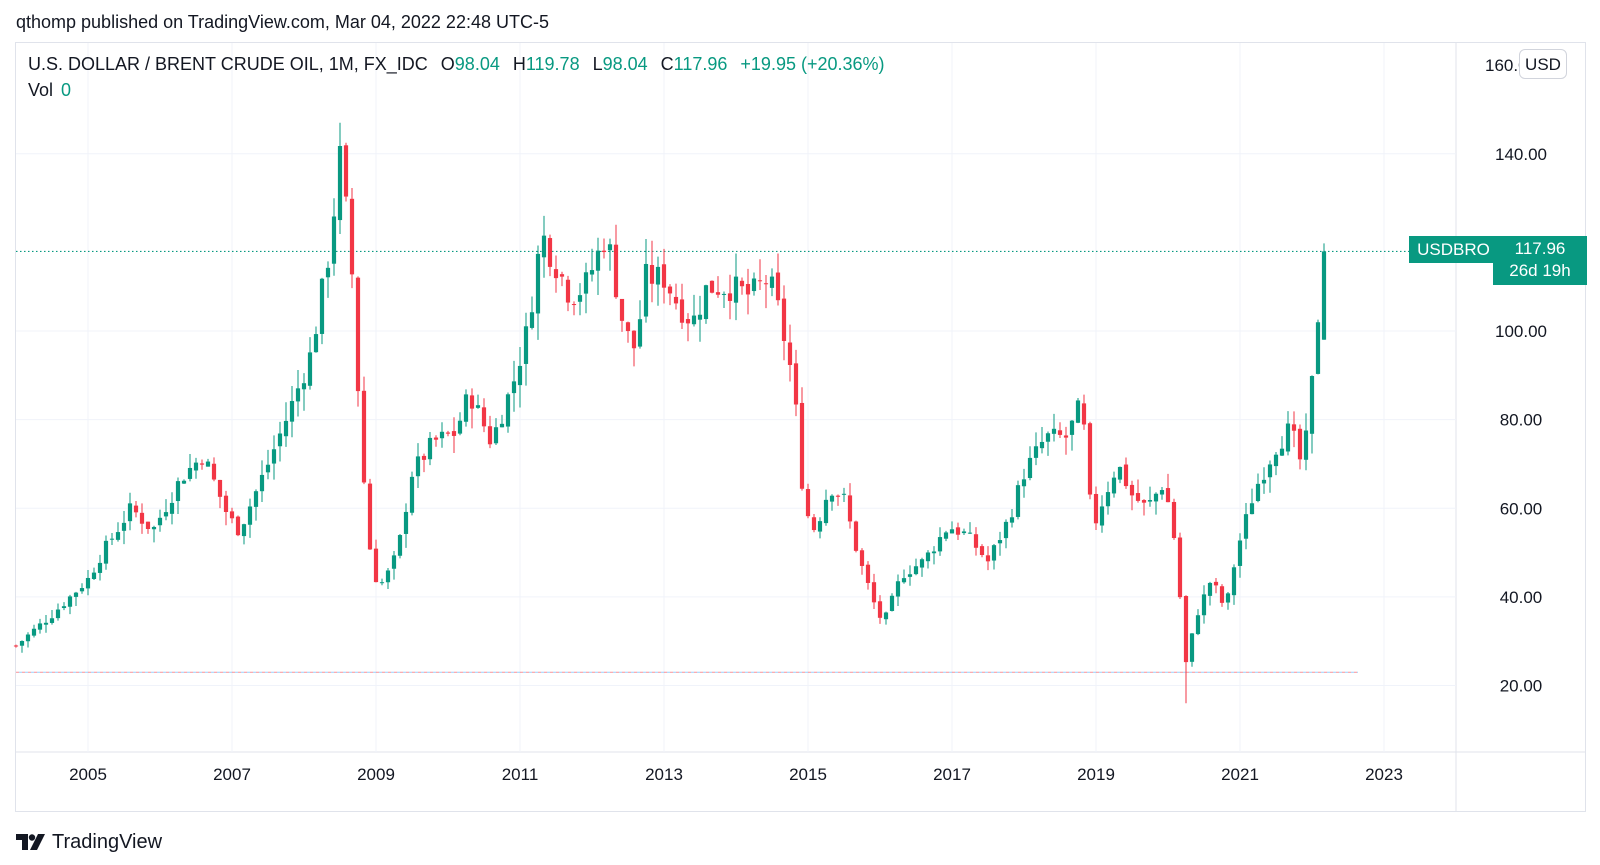 The width and height of the screenshot is (1600, 865). What do you see at coordinates (89, 842) in the screenshot?
I see `footer-logo: TradingView` at bounding box center [89, 842].